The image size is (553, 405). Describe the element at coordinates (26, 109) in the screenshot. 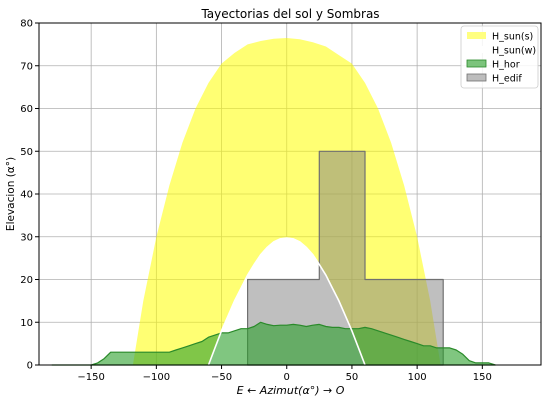

I see `y-tick-label-6: 60` at that location.